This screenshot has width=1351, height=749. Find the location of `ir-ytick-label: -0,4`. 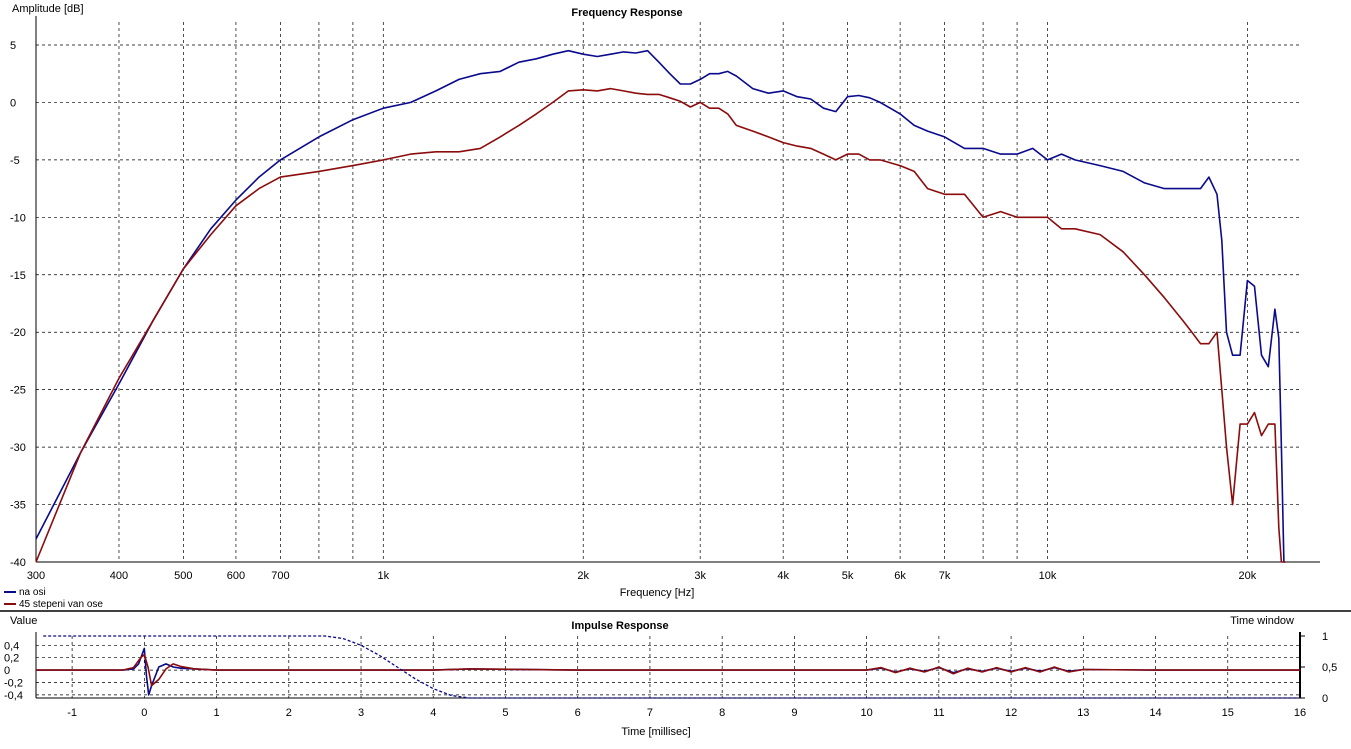

ir-ytick-label: -0,4 is located at coordinates (13, 696).